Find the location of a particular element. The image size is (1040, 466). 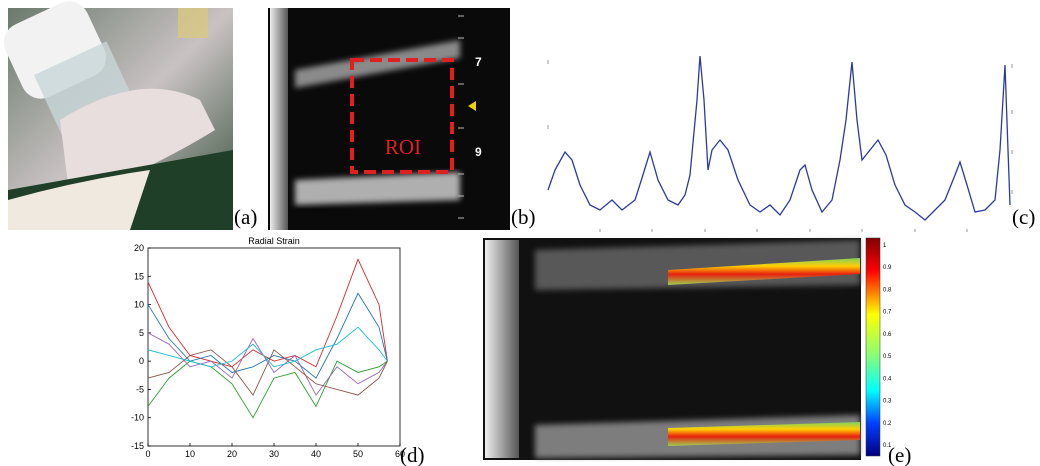

colorbar-label: 0.3 is located at coordinates (887, 402).